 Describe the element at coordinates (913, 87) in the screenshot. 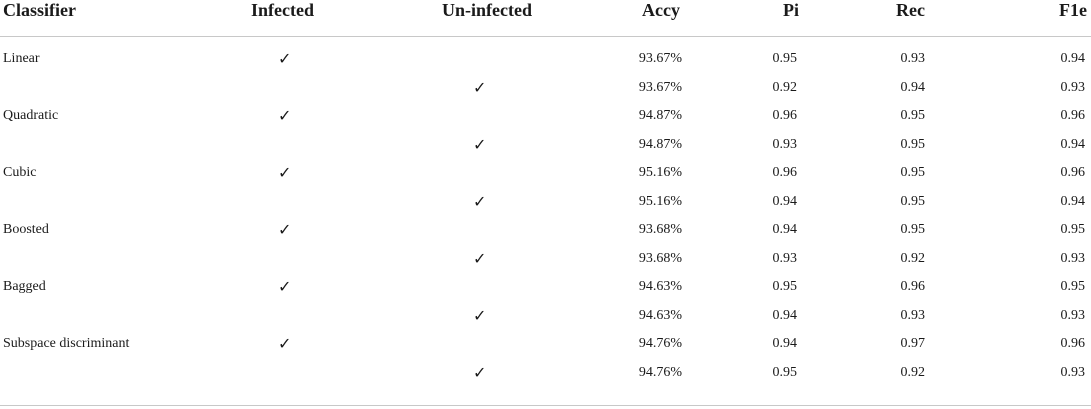

I see `cell-rec: 0.94` at that location.